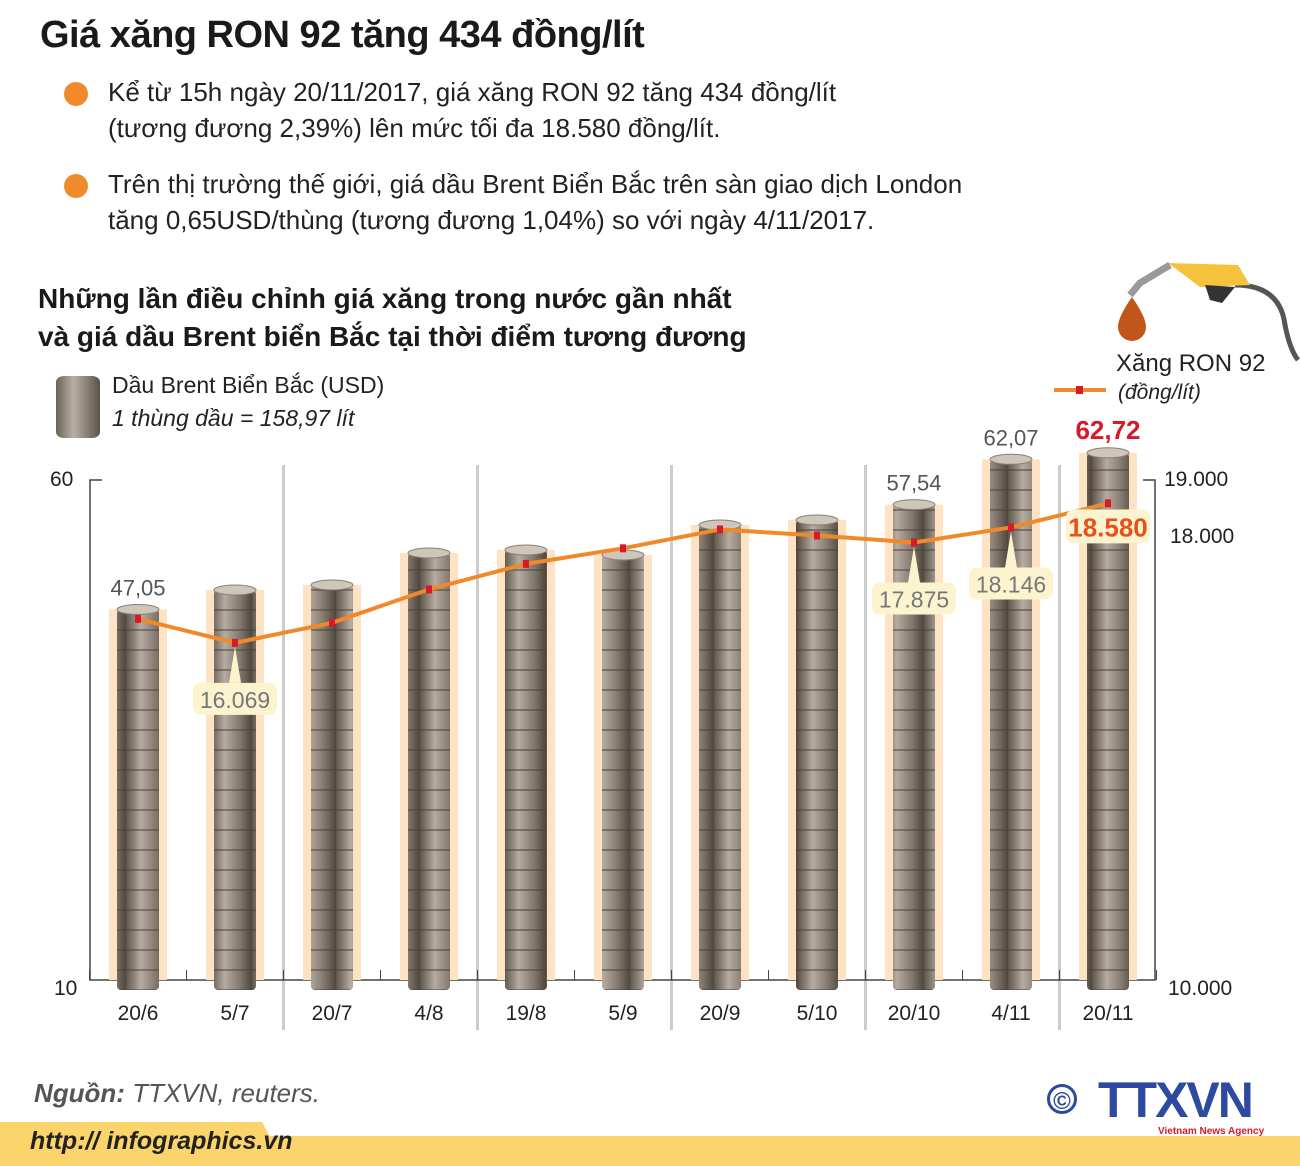 The image size is (1300, 1166). I want to click on x-axis-label: 20/10, so click(914, 1013).